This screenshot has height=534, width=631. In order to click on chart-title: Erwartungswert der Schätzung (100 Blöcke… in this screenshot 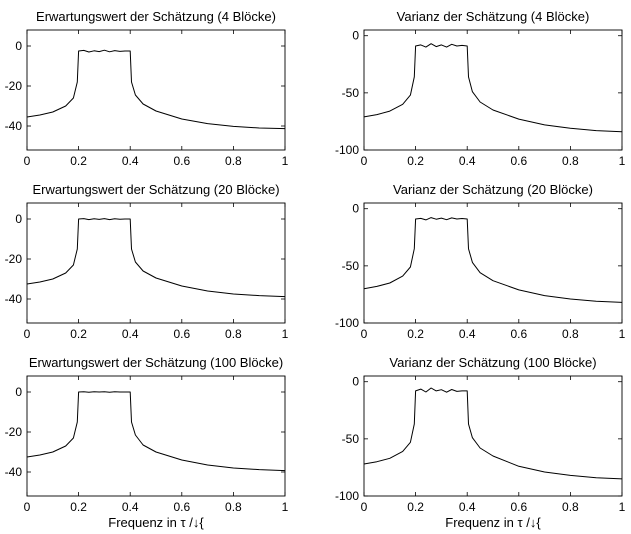, I will do `click(156, 362)`.